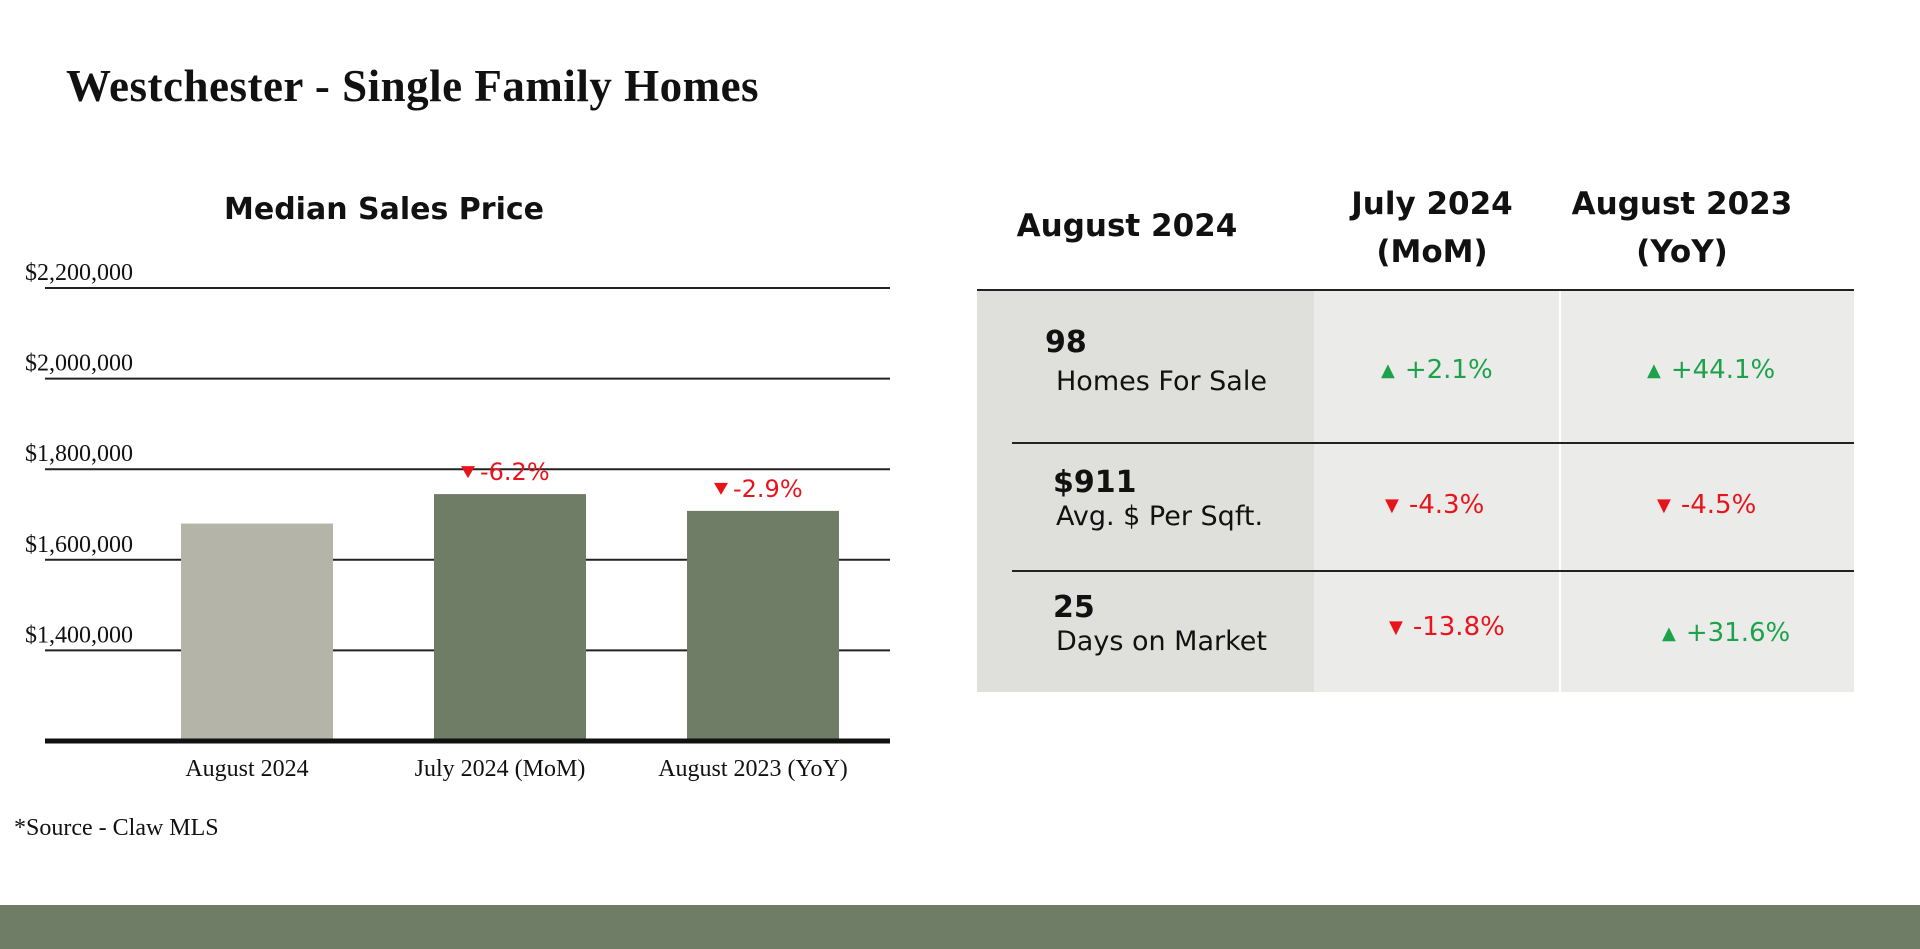 The height and width of the screenshot is (949, 1920). What do you see at coordinates (960, 927) in the screenshot?
I see `footer-bar` at bounding box center [960, 927].